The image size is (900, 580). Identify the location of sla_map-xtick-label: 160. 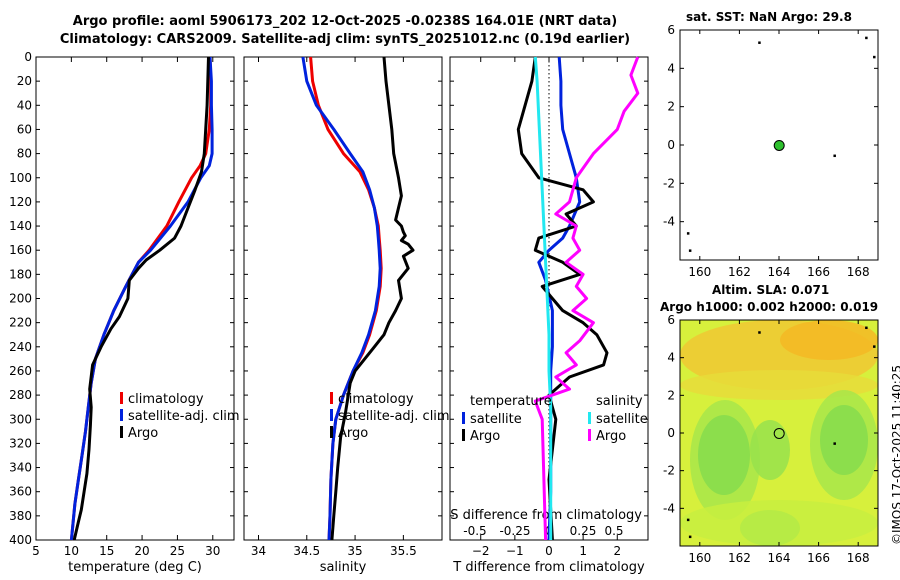
(699, 558).